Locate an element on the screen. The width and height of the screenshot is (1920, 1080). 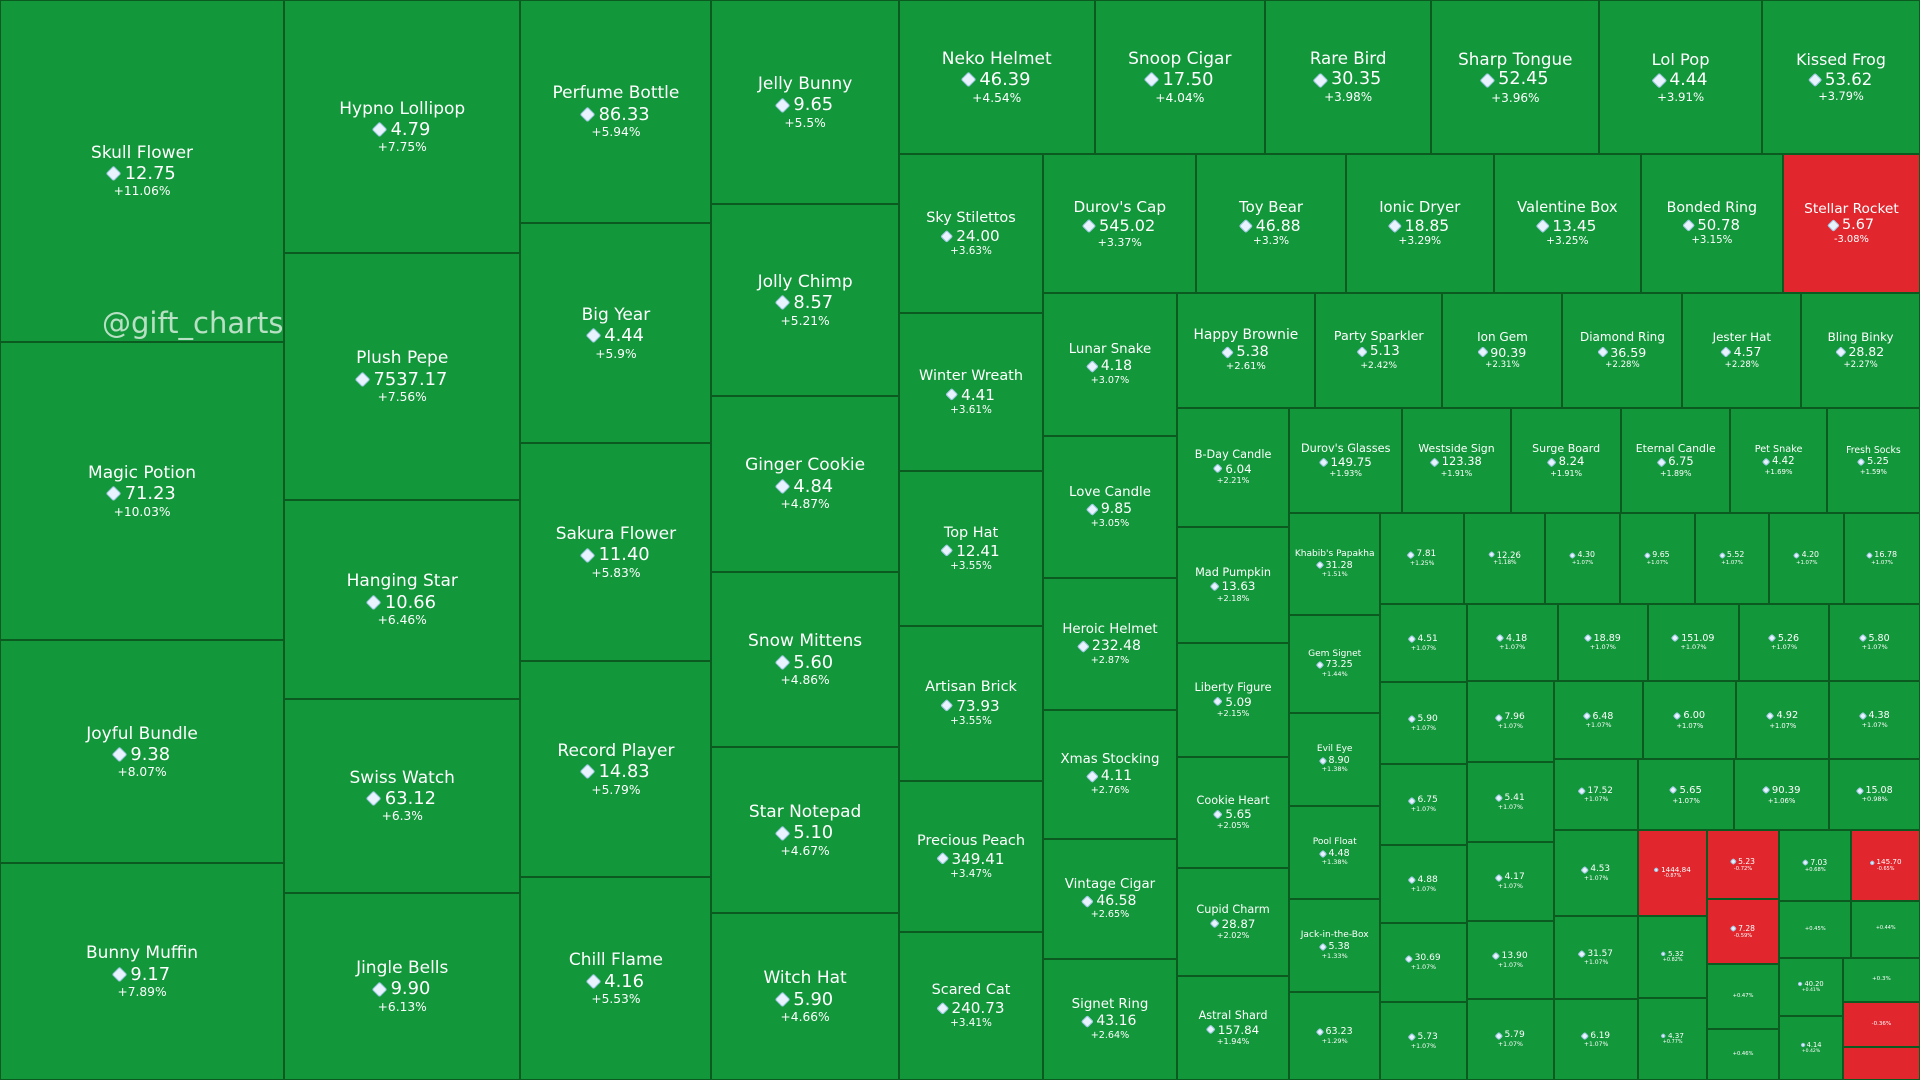
tile: 7.03 +0.68% is located at coordinates (1815, 866).